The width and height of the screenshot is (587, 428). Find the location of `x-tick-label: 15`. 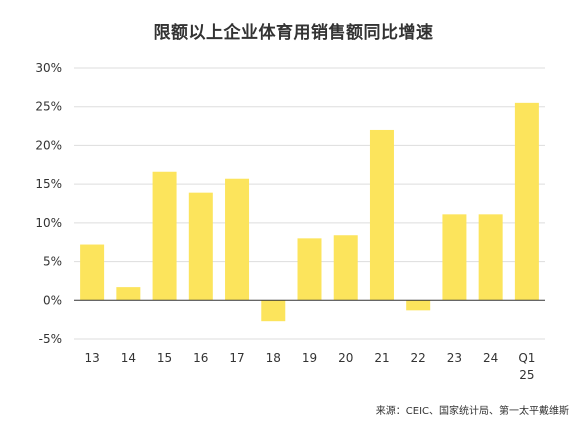

x-tick-label: 15 is located at coordinates (164, 358).